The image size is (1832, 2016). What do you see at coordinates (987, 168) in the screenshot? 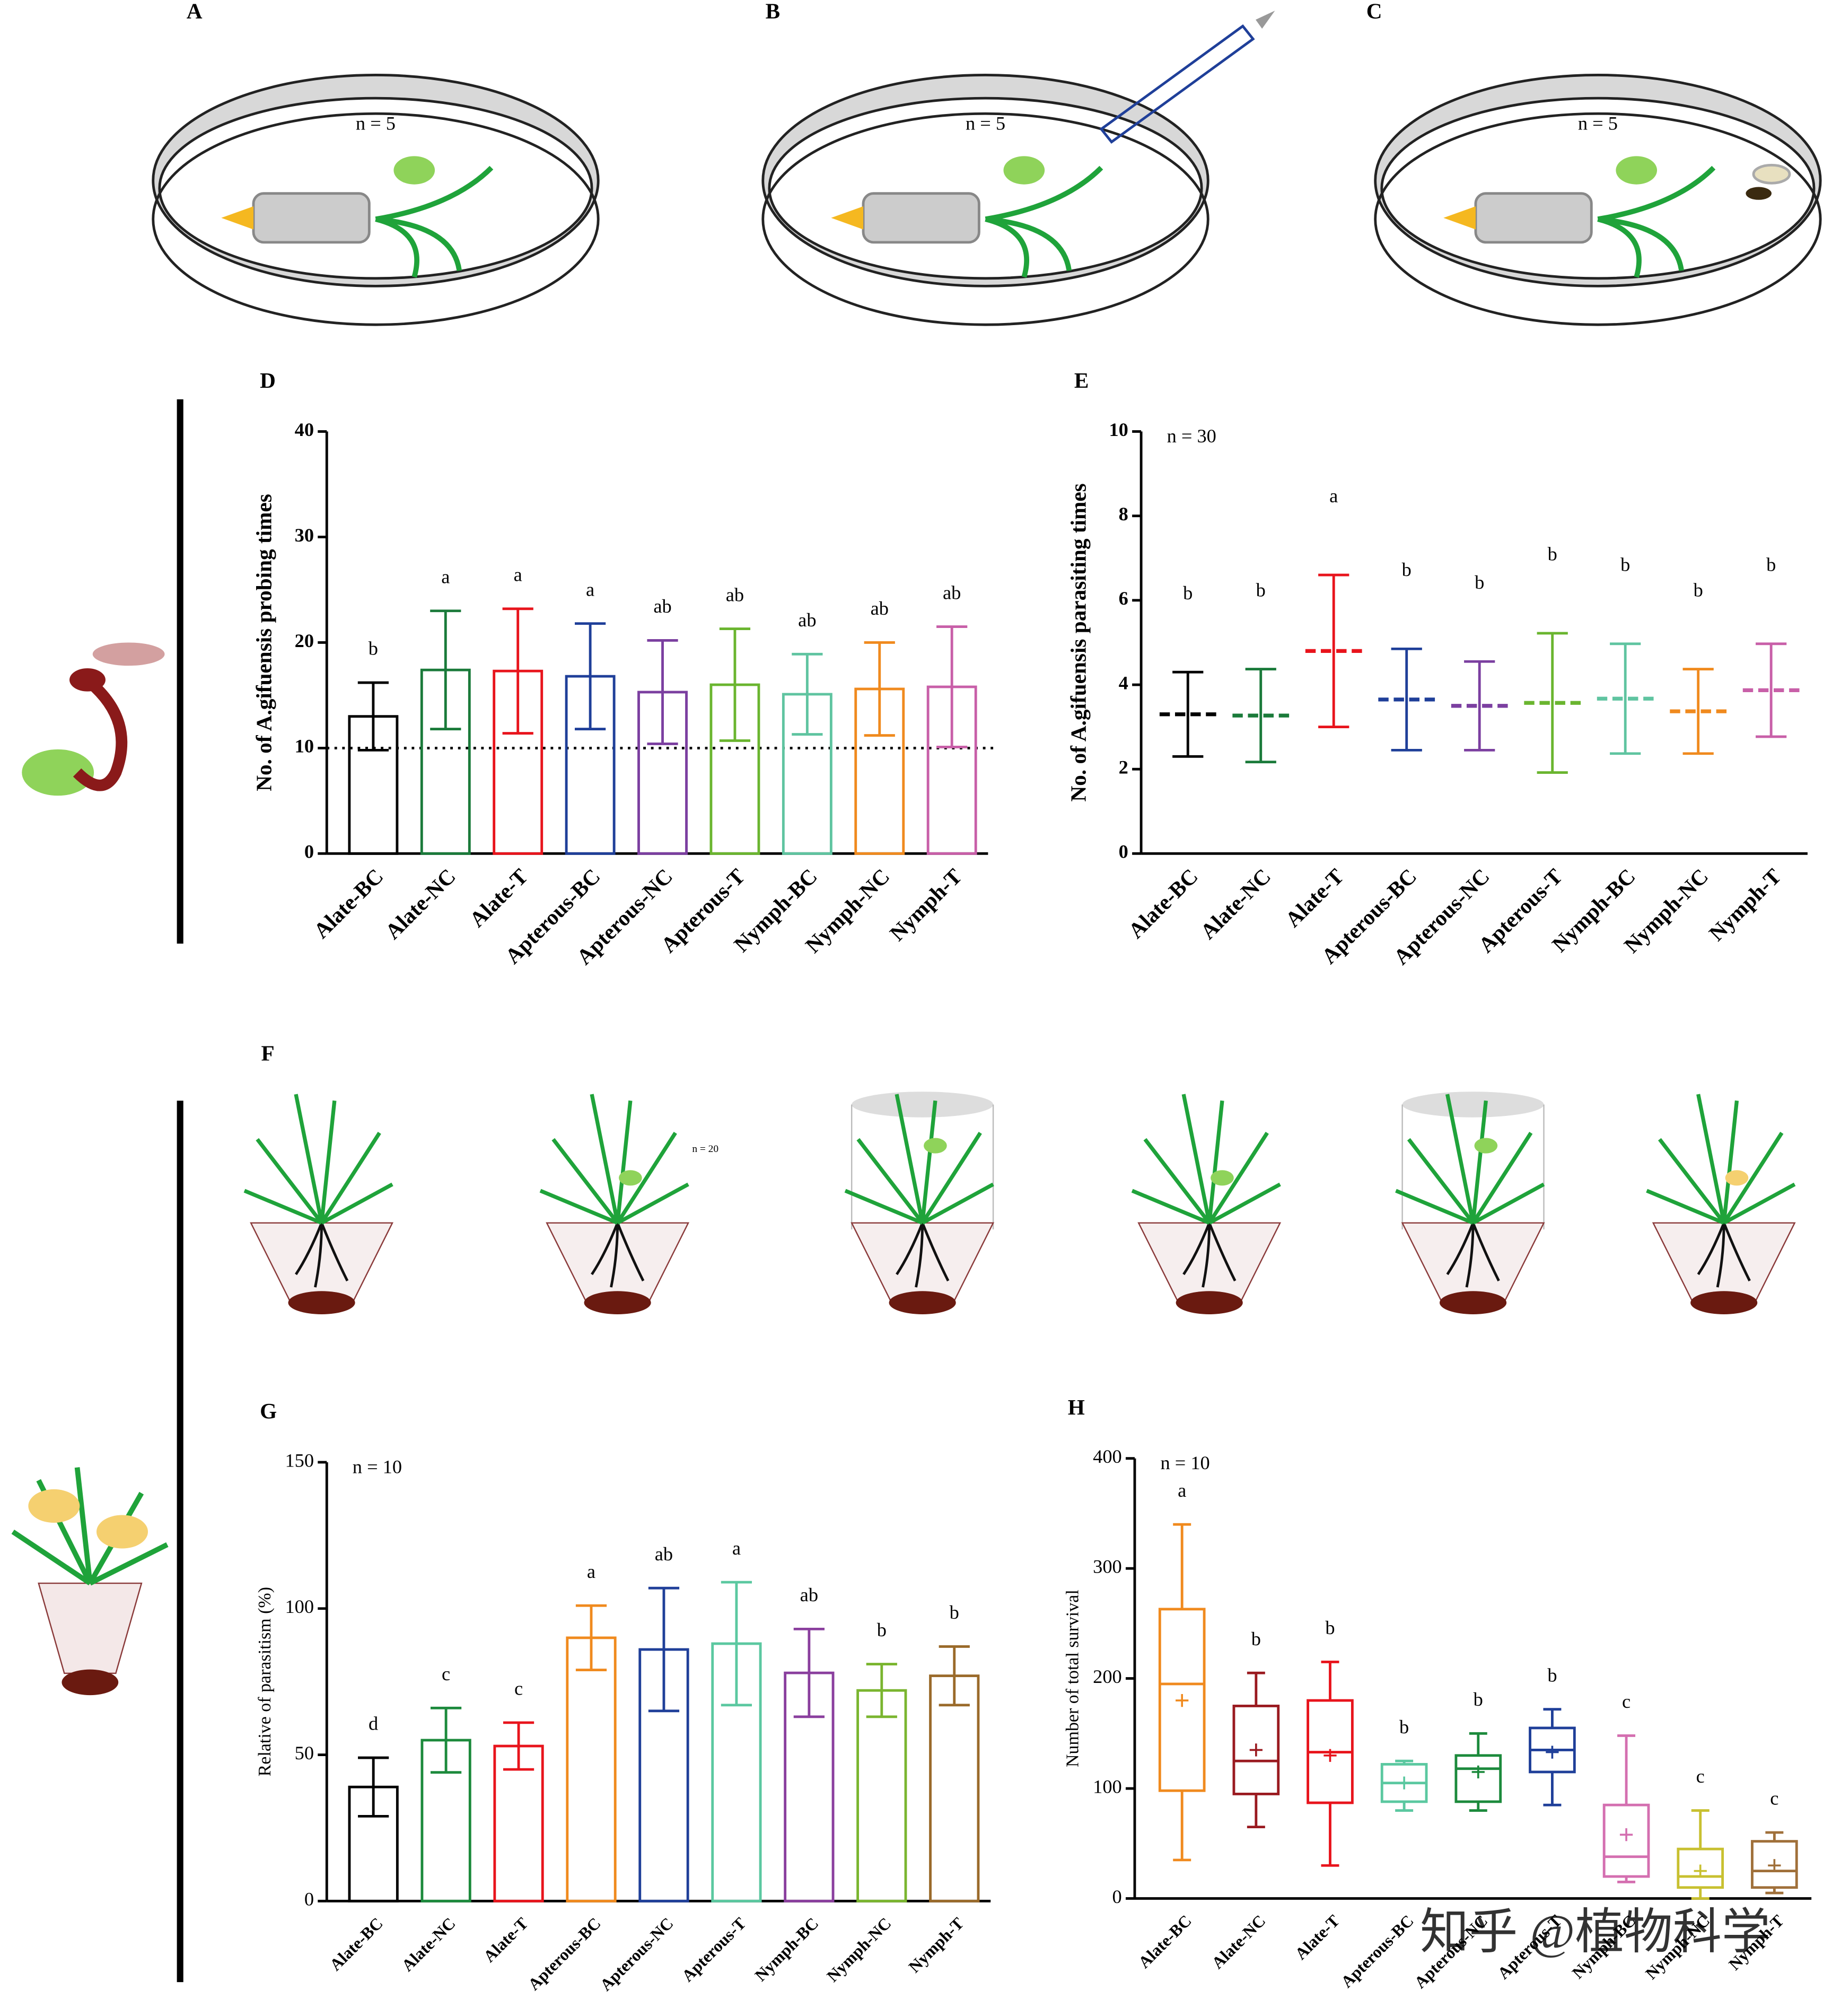
I see `petri-dishes` at bounding box center [987, 168].